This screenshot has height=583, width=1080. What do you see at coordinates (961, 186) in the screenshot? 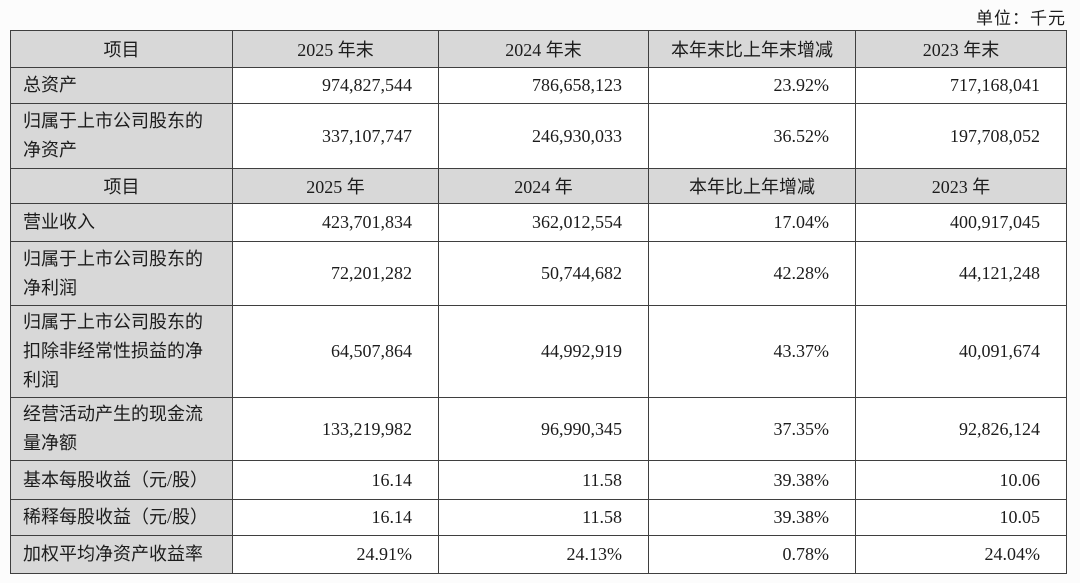
I see `header-cell-2023-year: 2023 年` at bounding box center [961, 186].